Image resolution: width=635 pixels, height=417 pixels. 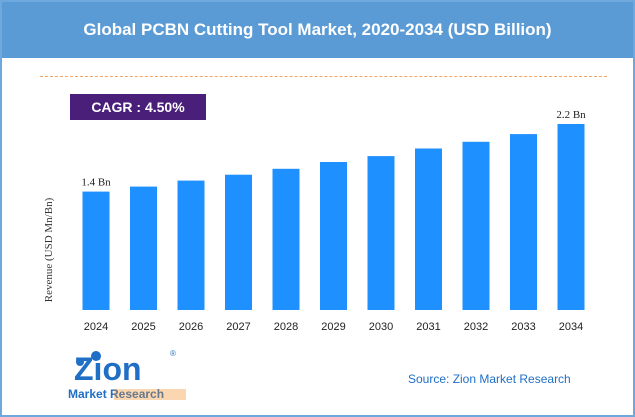 What do you see at coordinates (49, 249) in the screenshot?
I see `y-axis-label: Revenue (USD Mn/Bn)` at bounding box center [49, 249].